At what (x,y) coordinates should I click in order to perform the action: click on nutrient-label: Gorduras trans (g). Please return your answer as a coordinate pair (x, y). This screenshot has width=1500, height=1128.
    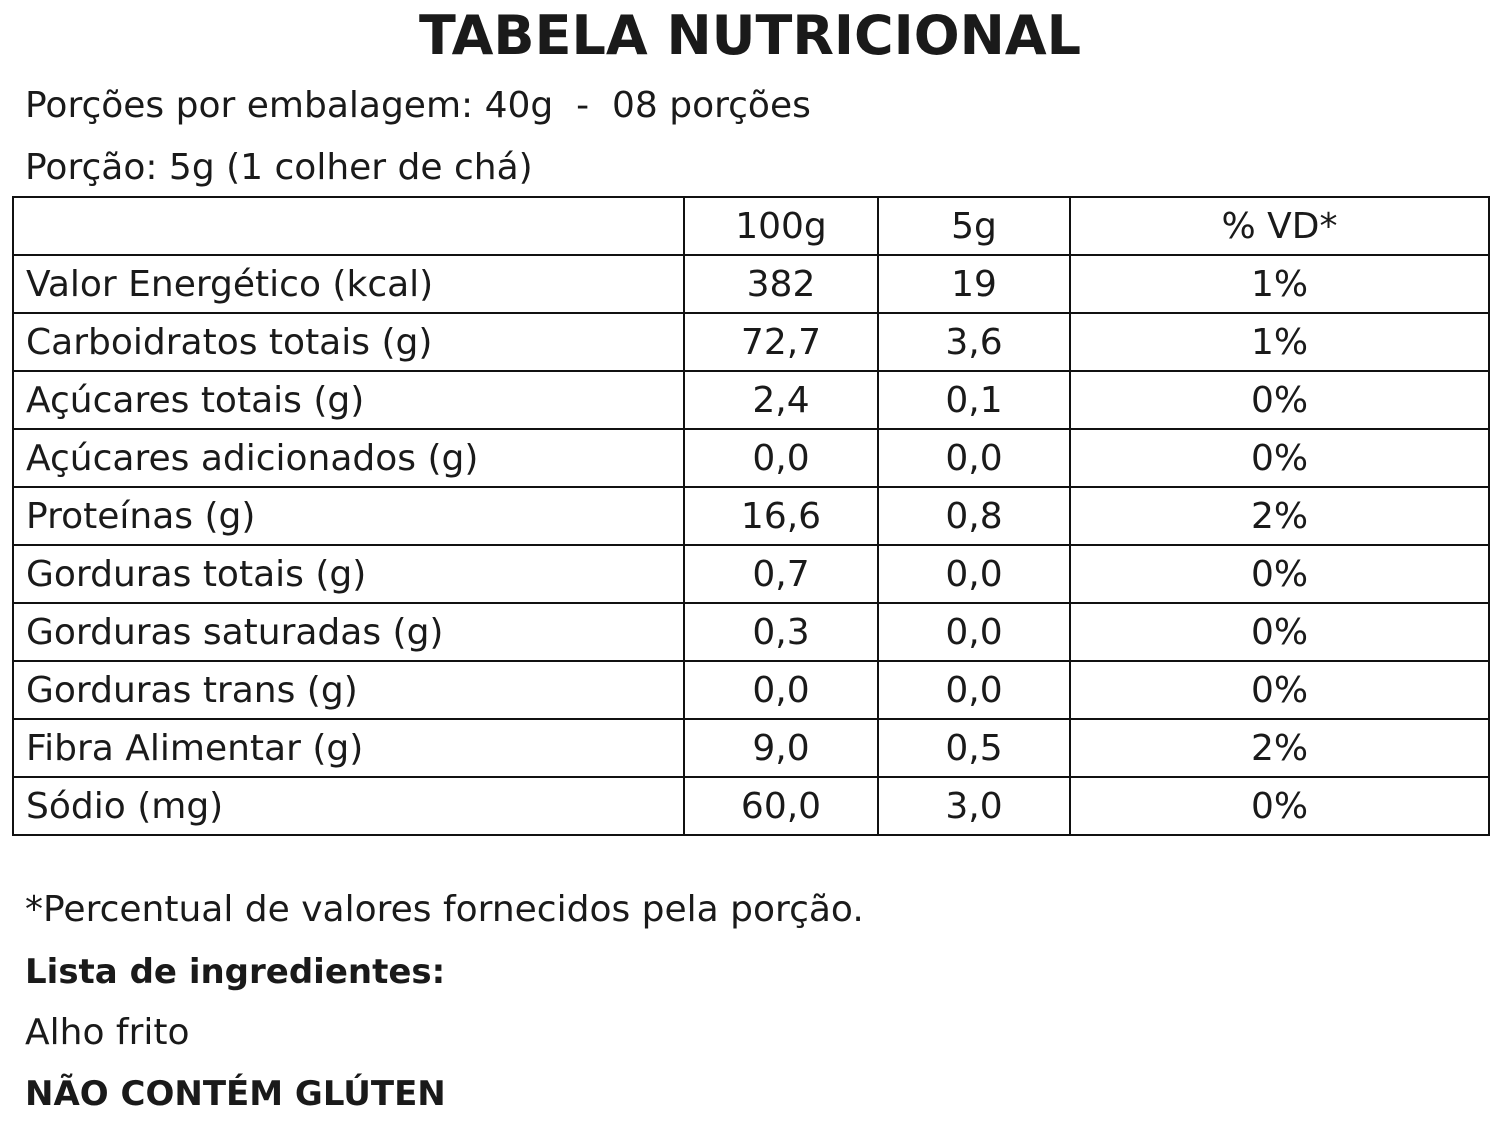
    Looking at the image, I should click on (348, 690).